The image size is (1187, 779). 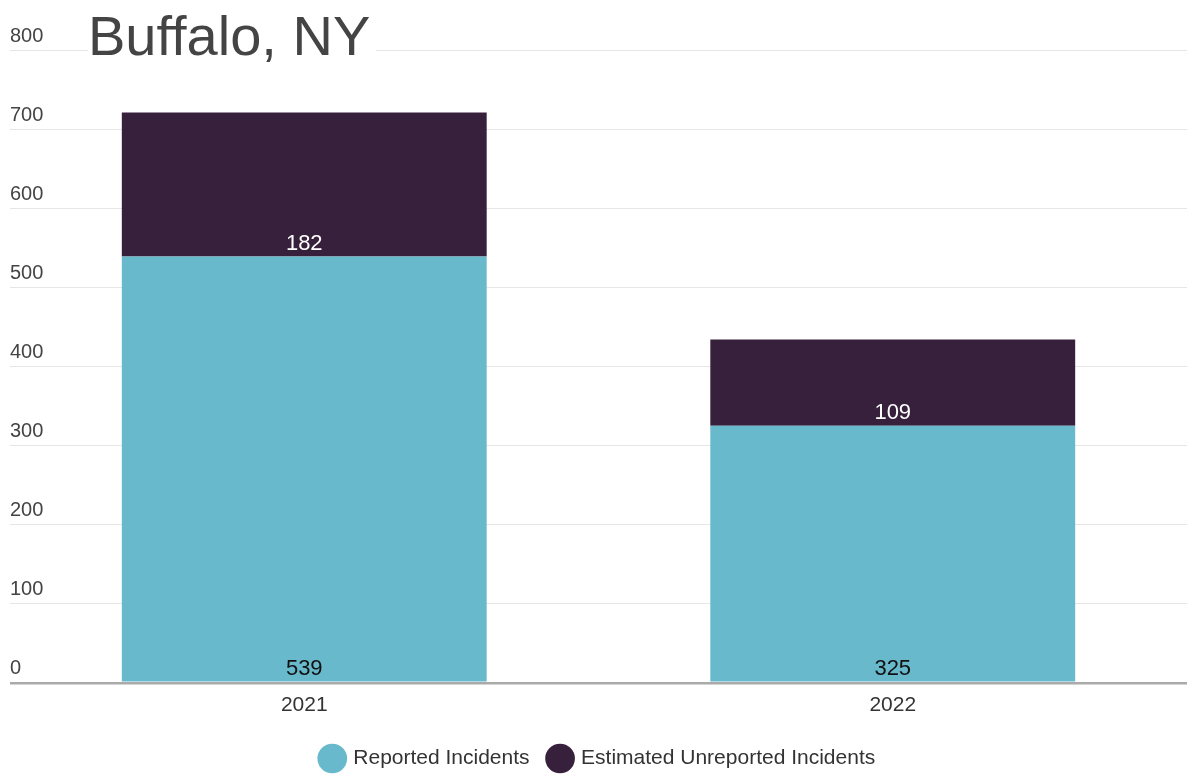 What do you see at coordinates (441, 757) in the screenshot?
I see `legend-label: Reported Incidents` at bounding box center [441, 757].